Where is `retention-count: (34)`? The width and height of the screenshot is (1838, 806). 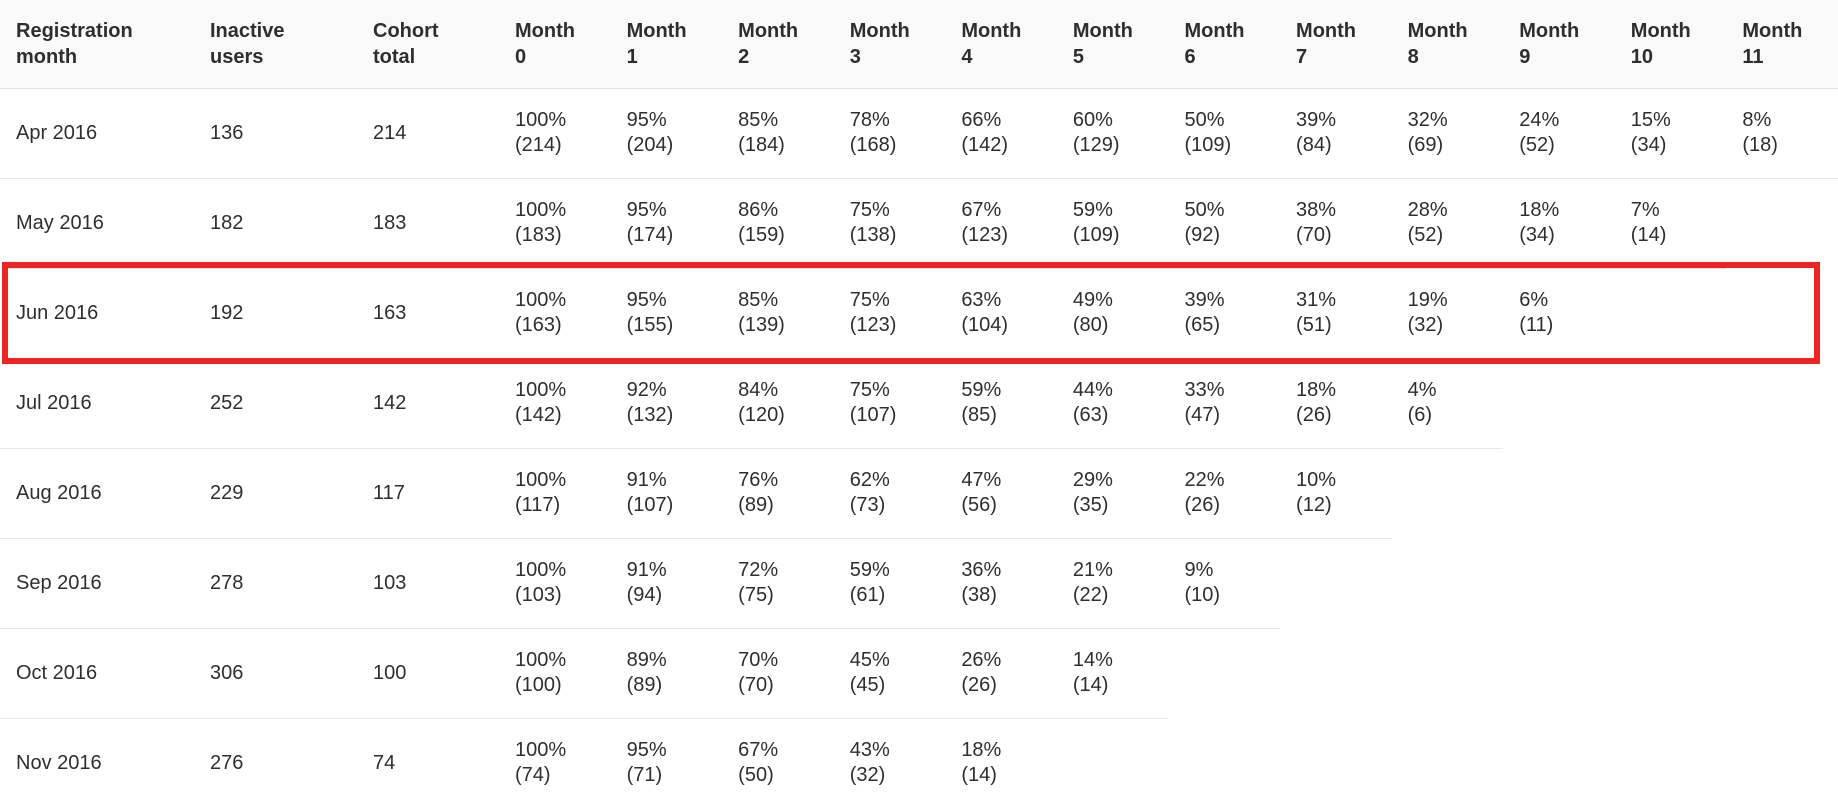
retention-count: (34) is located at coordinates (1537, 235).